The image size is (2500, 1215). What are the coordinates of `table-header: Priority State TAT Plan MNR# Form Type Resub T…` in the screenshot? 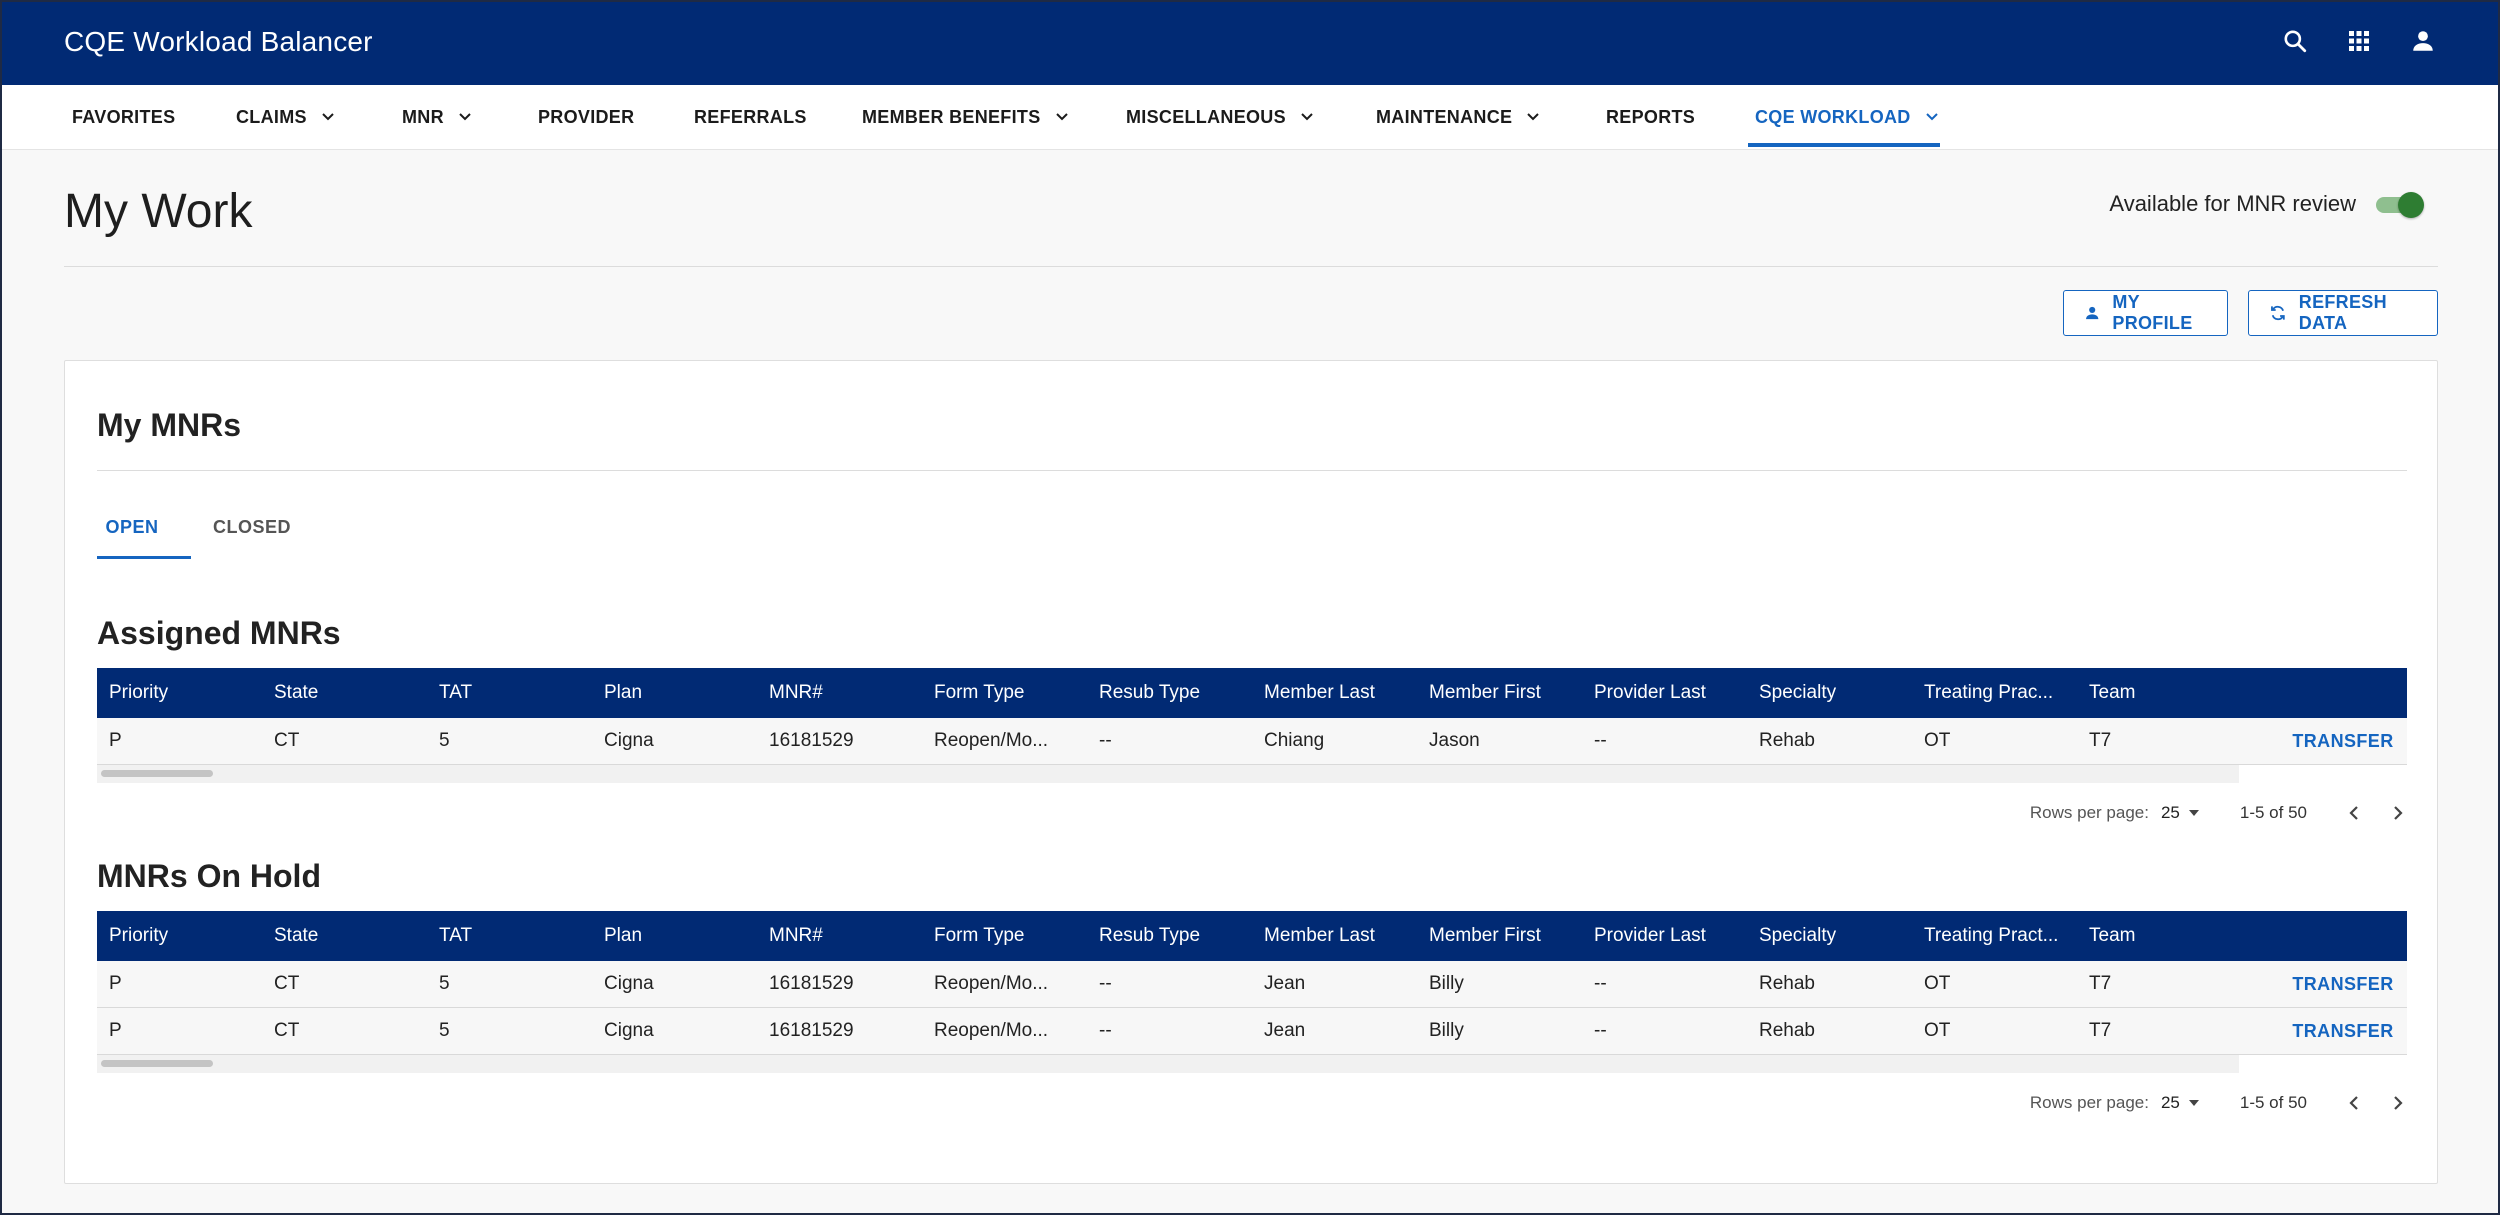 It's located at (1252, 936).